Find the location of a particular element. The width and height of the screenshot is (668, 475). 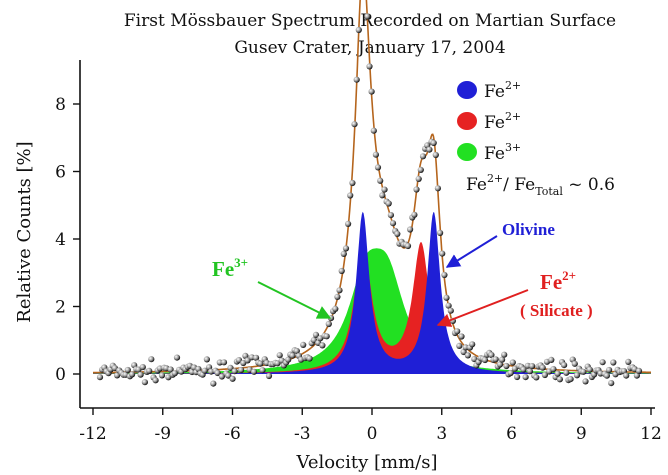

annotation-fe2-arrow is located at coordinates (482, 308).